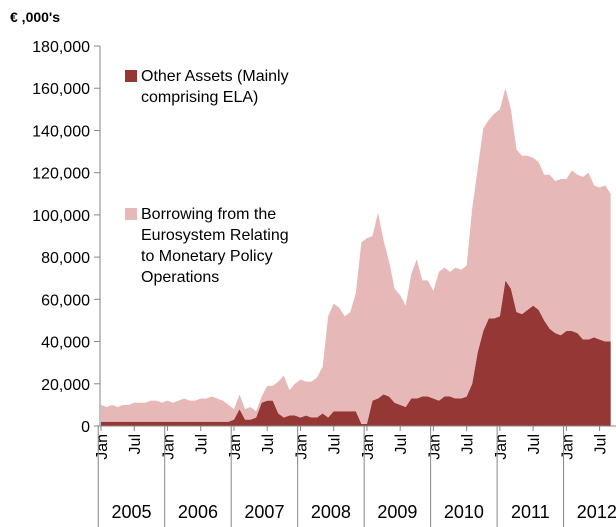 Image resolution: width=616 pixels, height=527 pixels. What do you see at coordinates (65, 300) in the screenshot?
I see `y-tick-label: 60,000` at bounding box center [65, 300].